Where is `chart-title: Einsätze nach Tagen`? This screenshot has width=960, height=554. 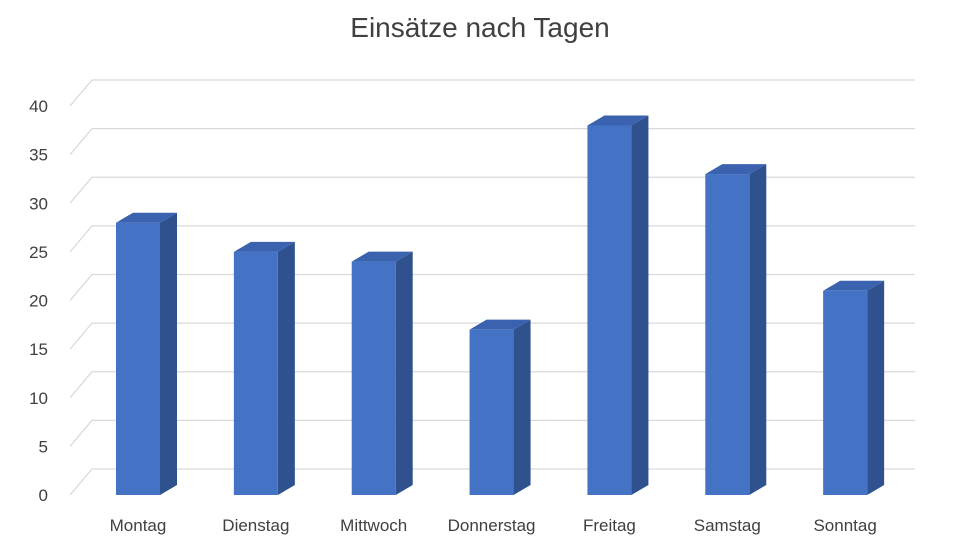 chart-title: Einsätze nach Tagen is located at coordinates (480, 27).